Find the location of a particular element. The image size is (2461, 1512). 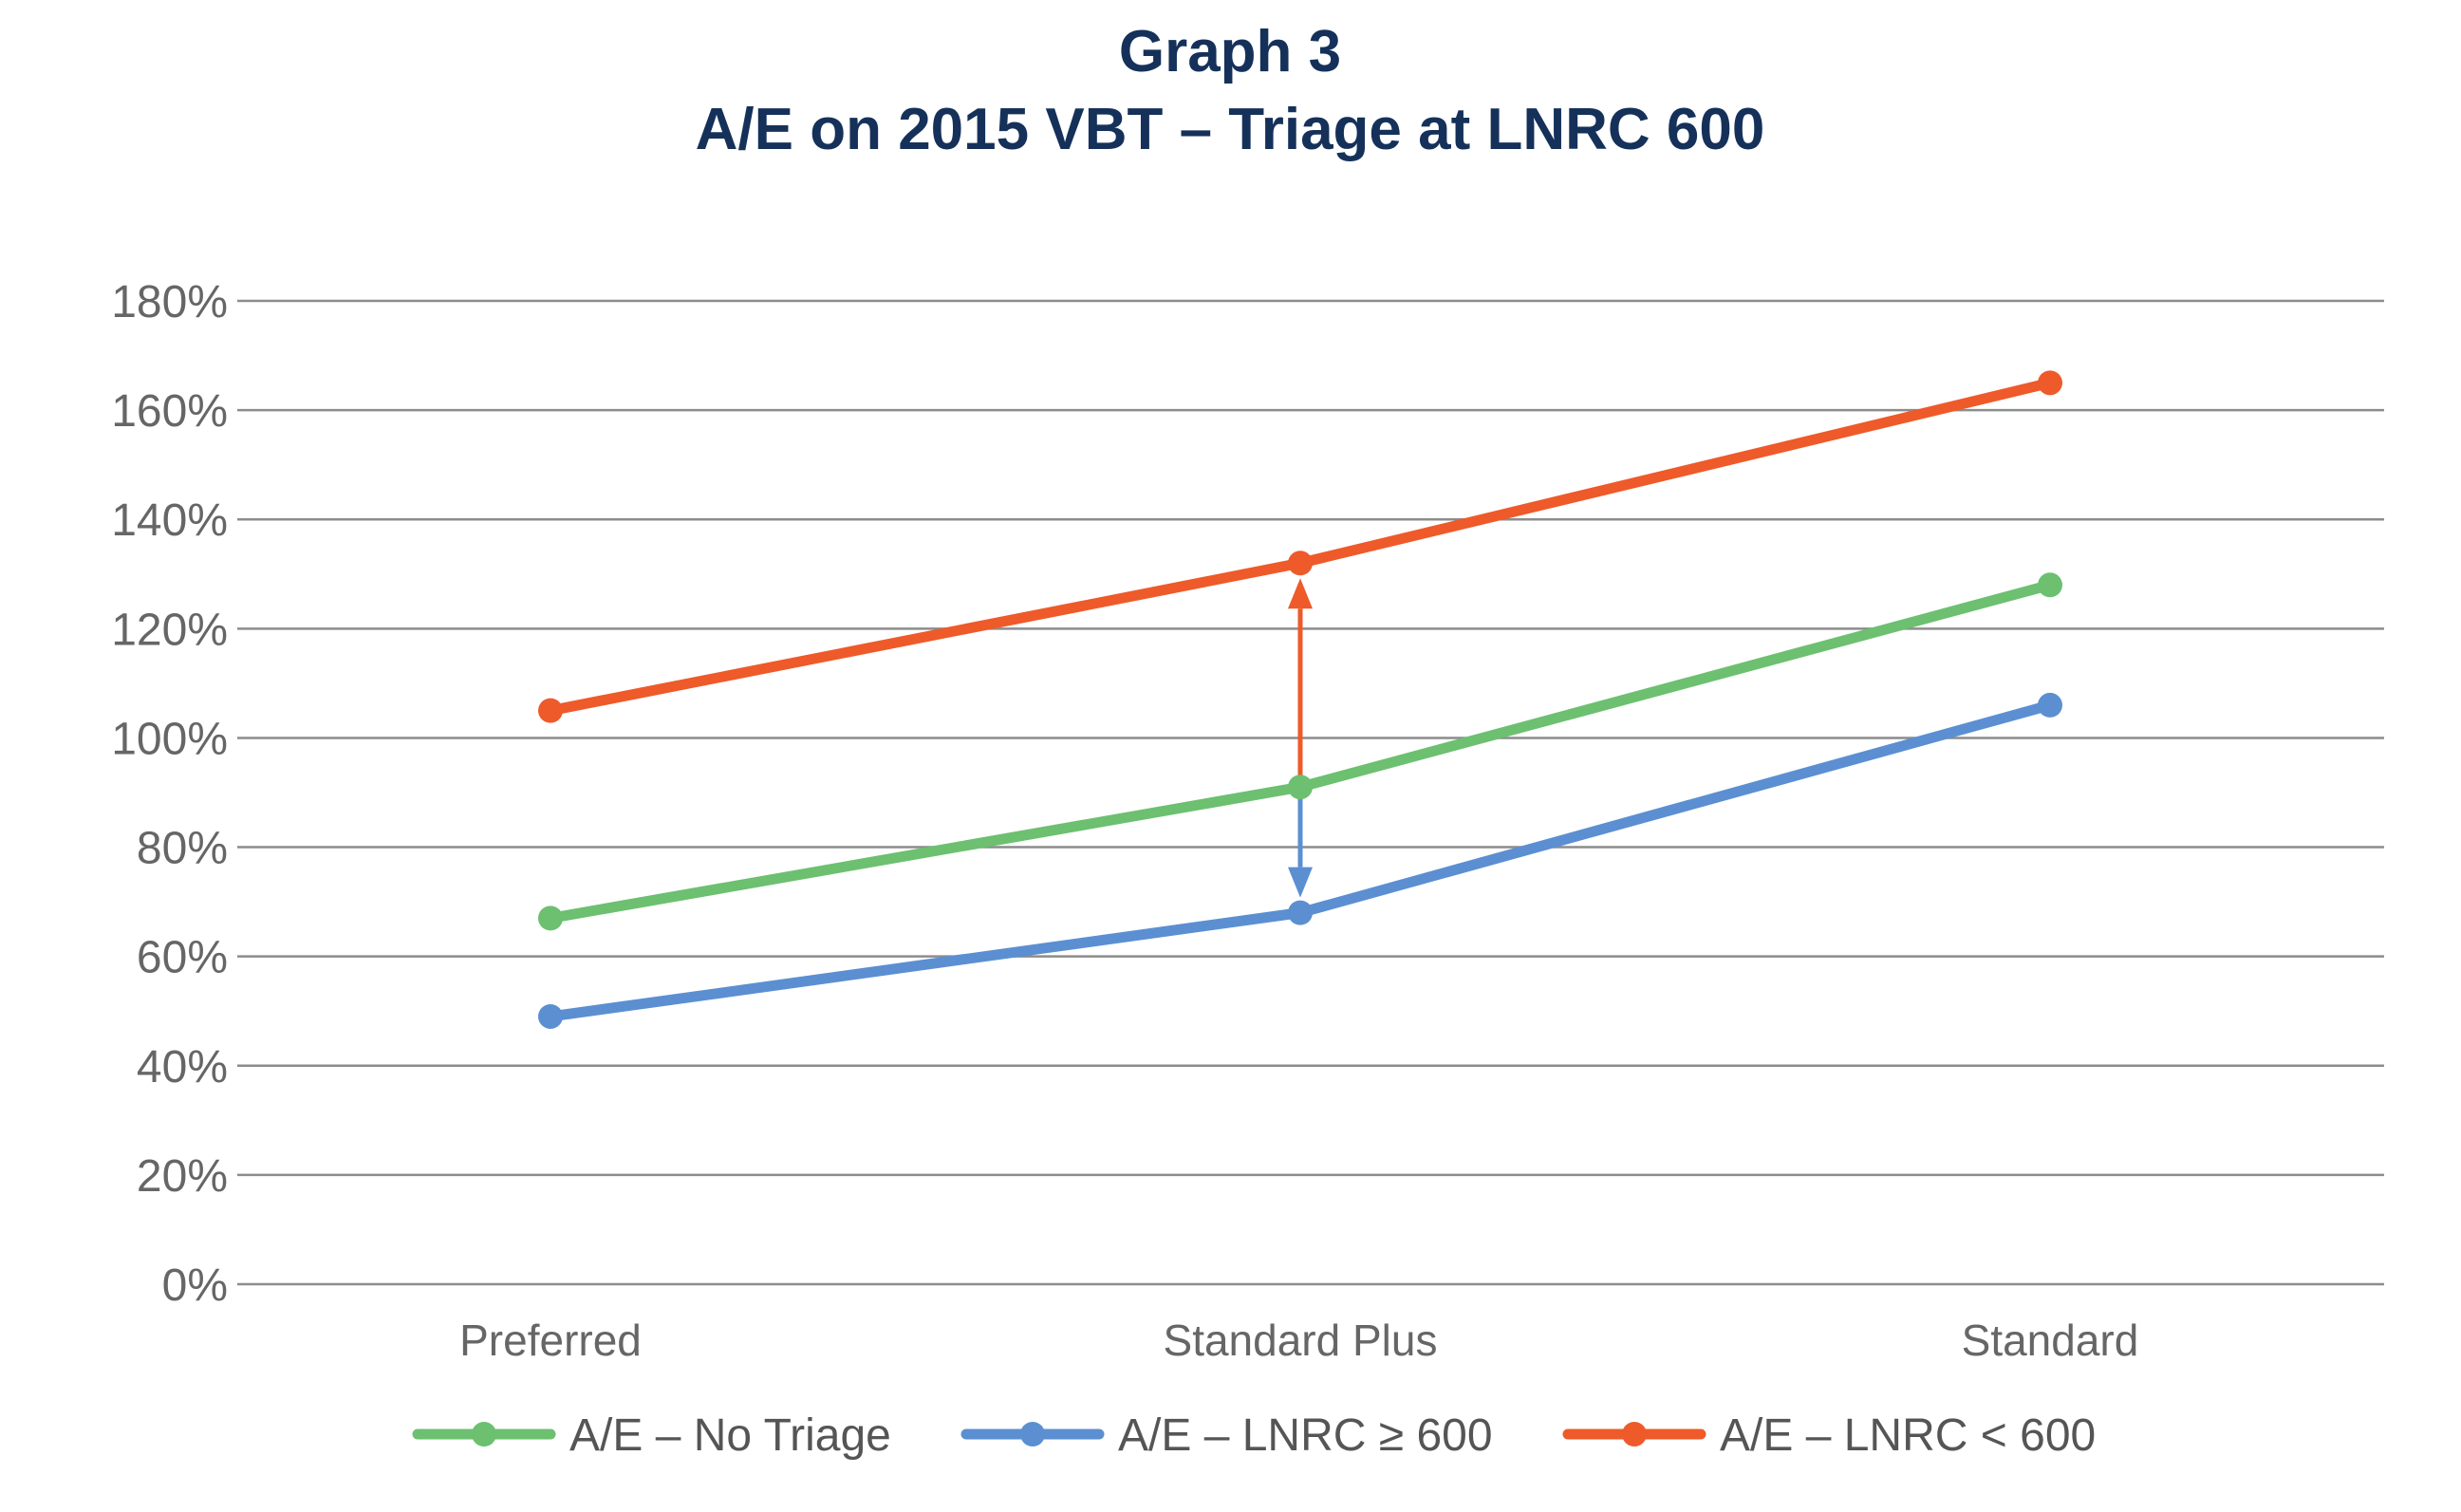

chart-subtitle: A/E on 2015 VBT – Triage at LNRC 600 is located at coordinates (1230, 129).